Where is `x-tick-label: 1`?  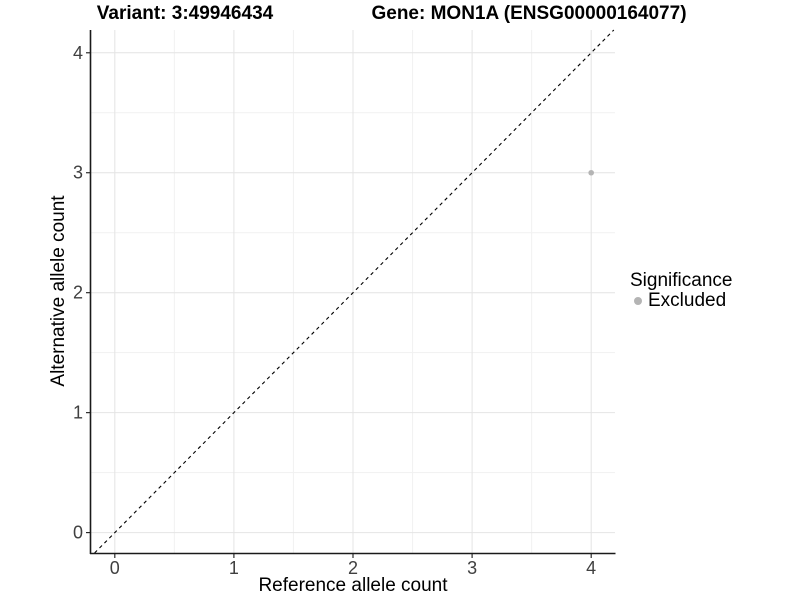 x-tick-label: 1 is located at coordinates (234, 568).